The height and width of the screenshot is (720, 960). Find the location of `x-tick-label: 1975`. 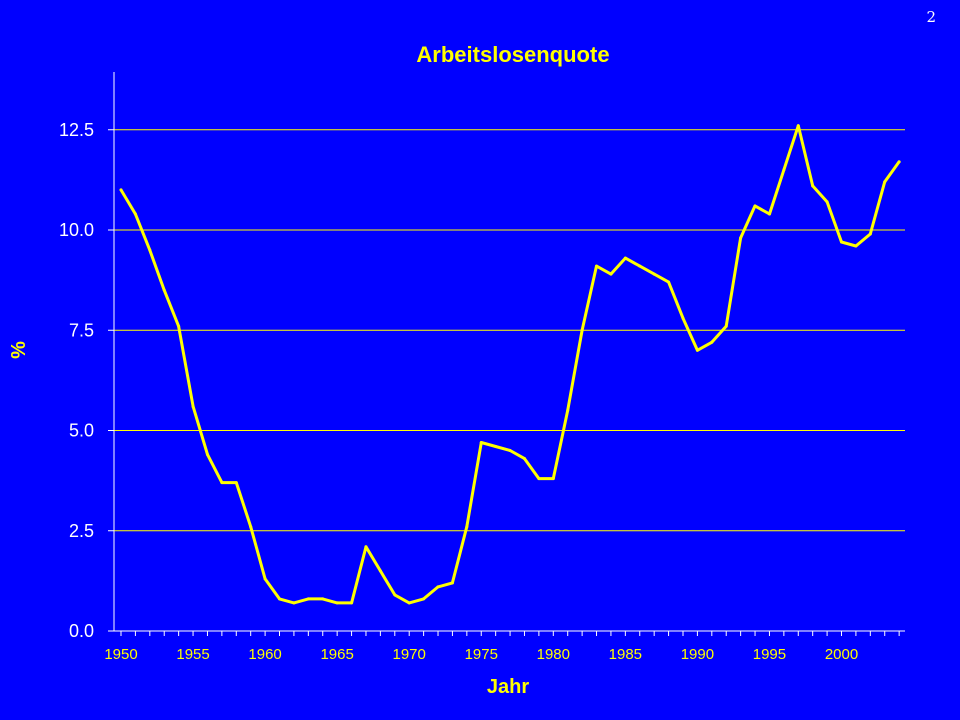

x-tick-label: 1975 is located at coordinates (481, 654).